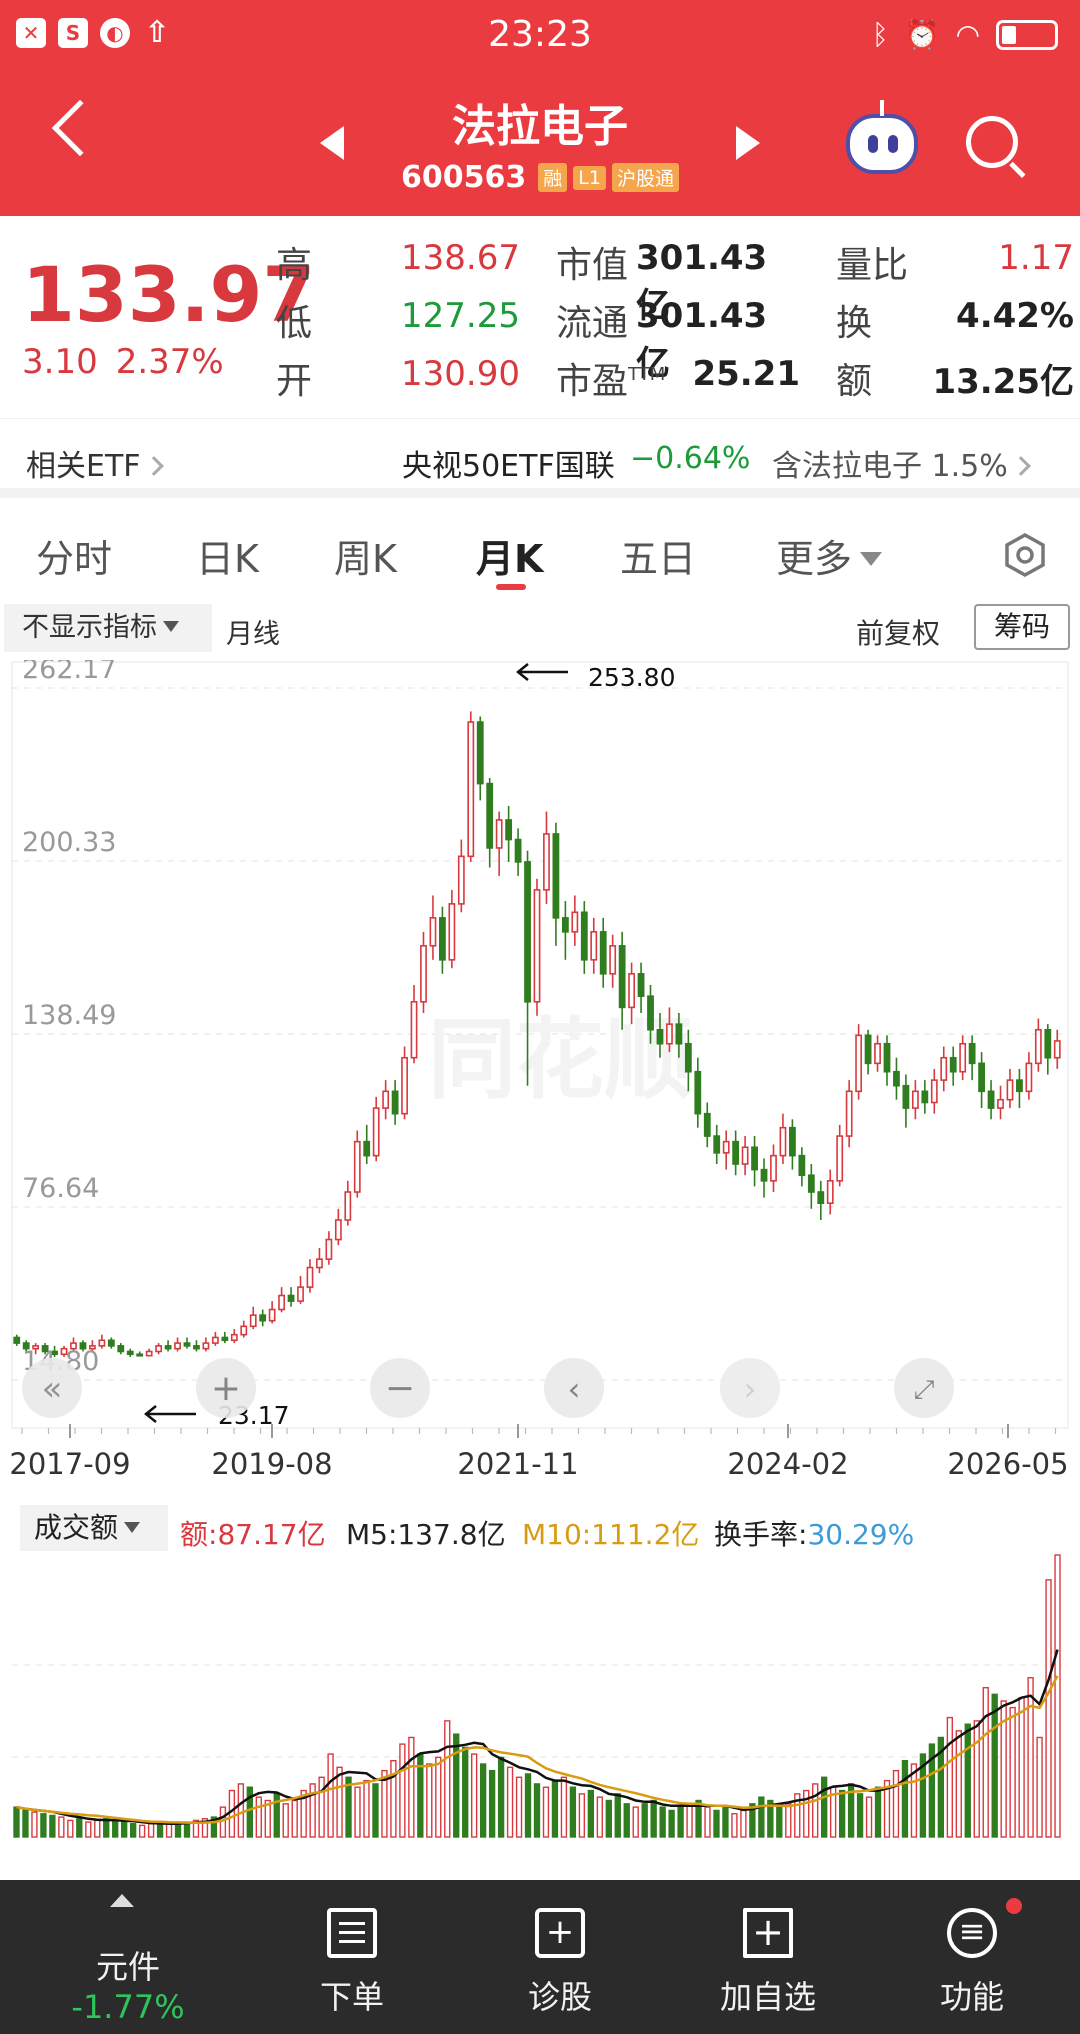  Describe the element at coordinates (94, 1528) in the screenshot. I see `volume-indicator-dropdown: 成交额` at that location.